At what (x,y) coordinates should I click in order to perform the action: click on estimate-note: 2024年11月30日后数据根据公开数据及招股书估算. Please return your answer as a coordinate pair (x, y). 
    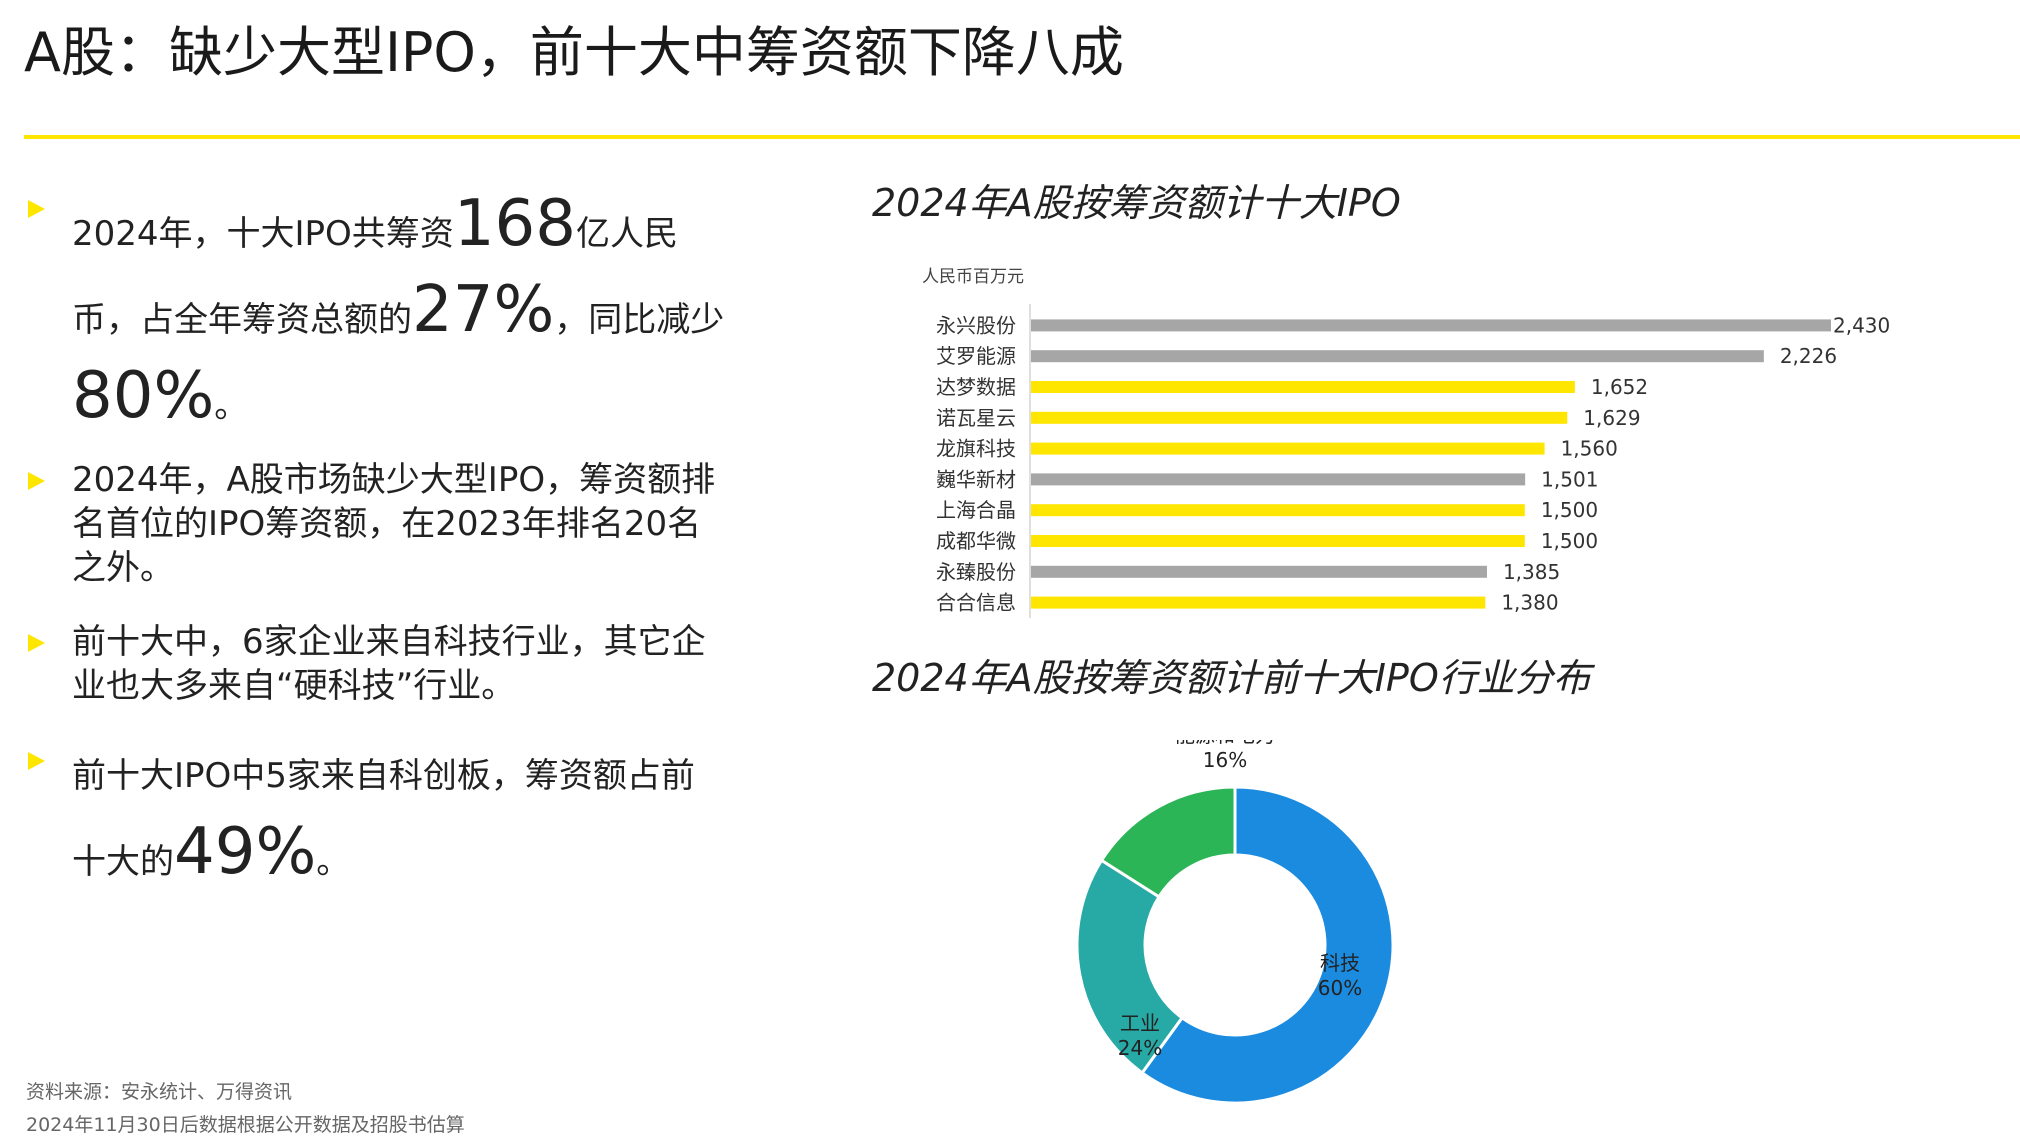
    Looking at the image, I should click on (245, 1125).